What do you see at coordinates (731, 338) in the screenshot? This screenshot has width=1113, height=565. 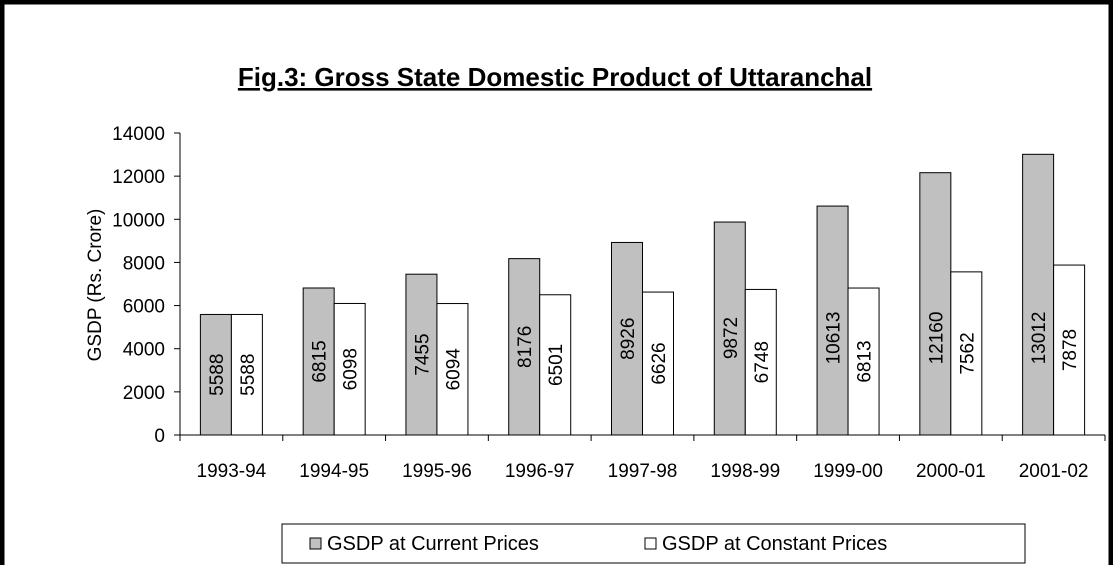 I see `data-label: 9872` at bounding box center [731, 338].